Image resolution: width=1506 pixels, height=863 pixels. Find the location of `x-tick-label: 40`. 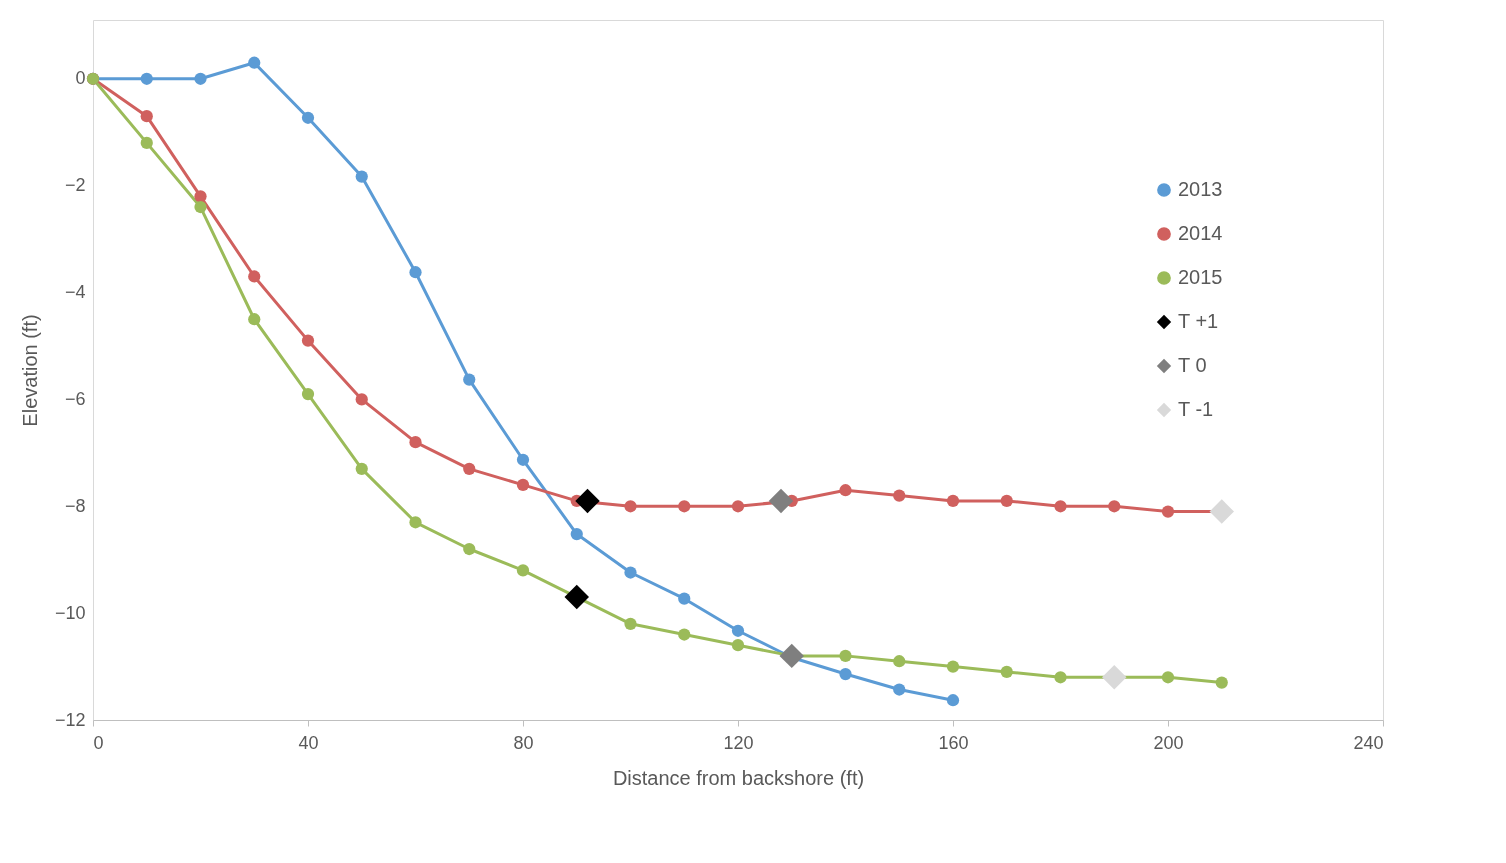

x-tick-label: 40 is located at coordinates (308, 742).